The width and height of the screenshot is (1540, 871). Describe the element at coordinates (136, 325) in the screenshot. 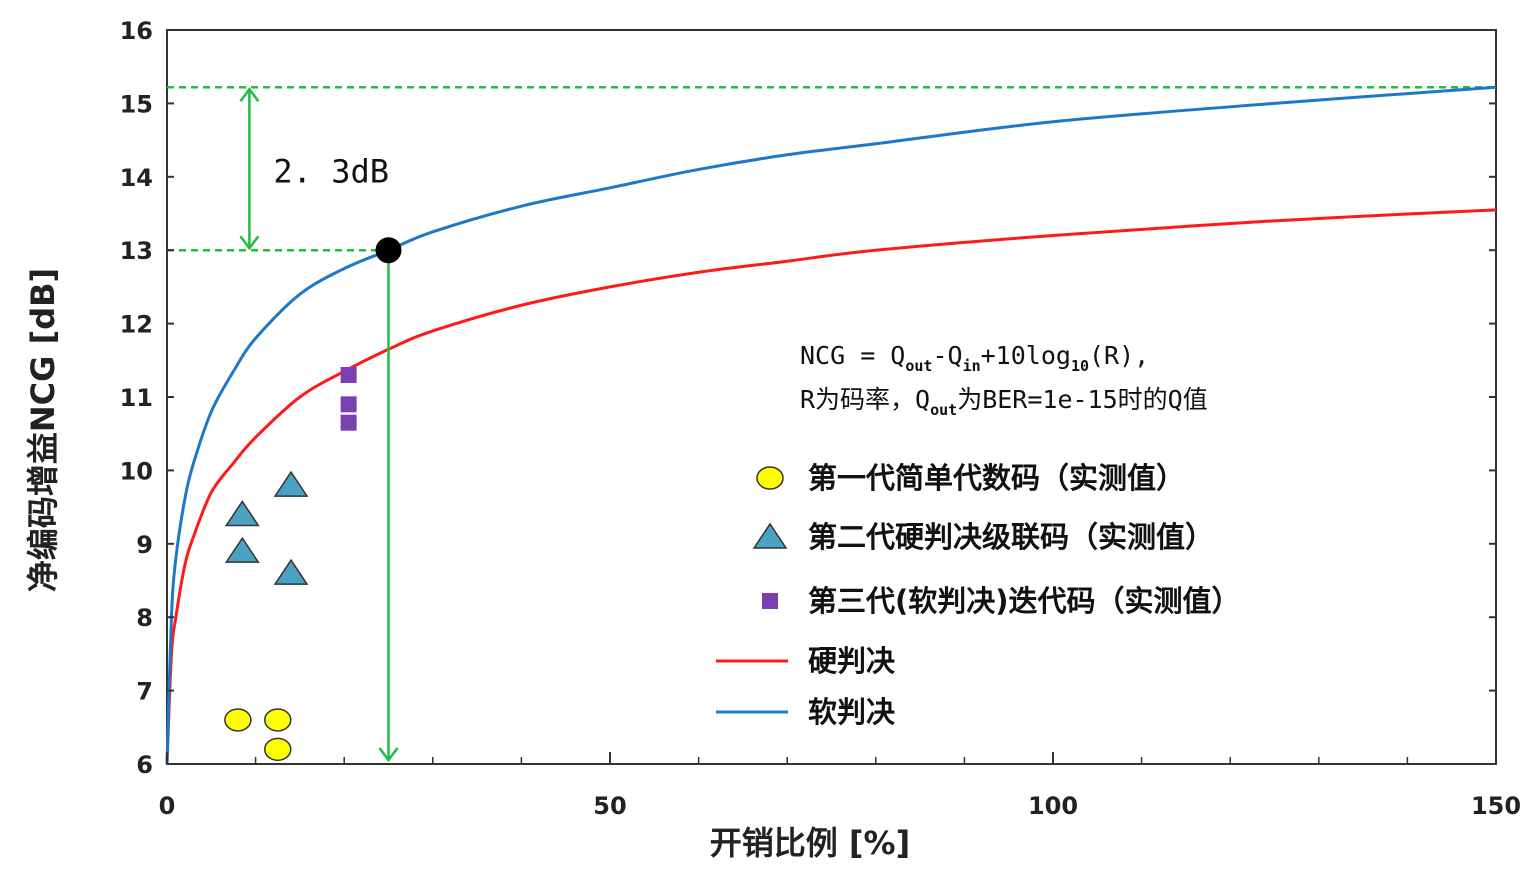

I see `y-tick-label: 12` at that location.